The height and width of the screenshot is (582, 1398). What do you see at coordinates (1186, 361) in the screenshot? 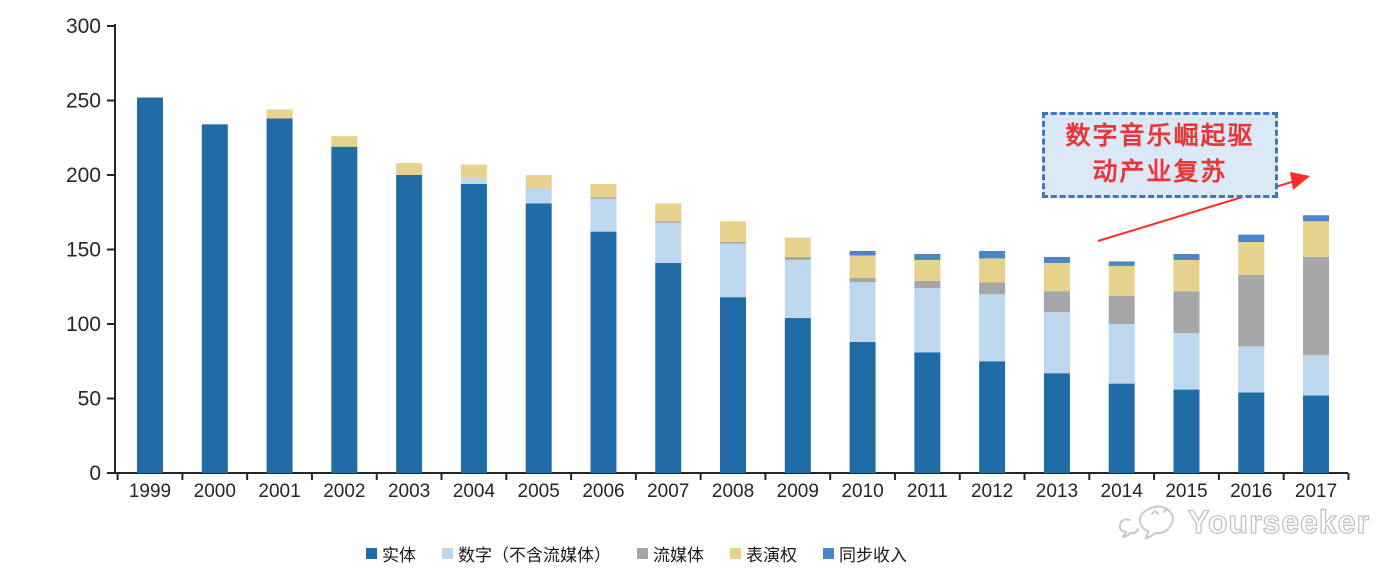
I see `bar-segment-2015-数字（不含流媒体）` at bounding box center [1186, 361].